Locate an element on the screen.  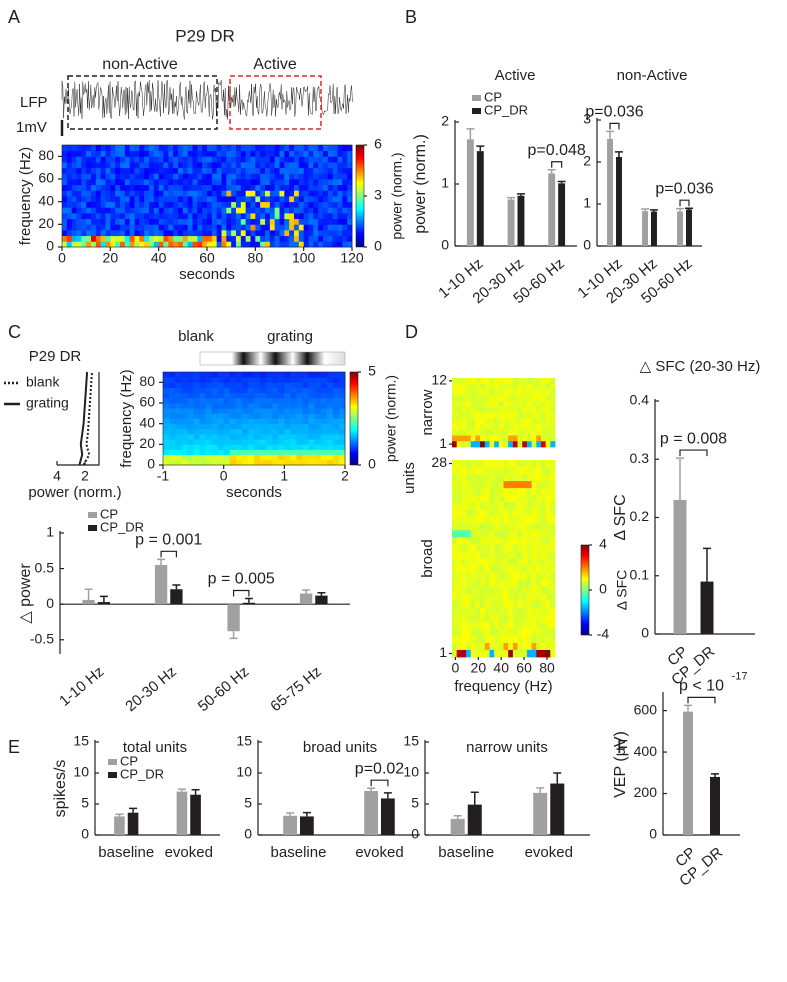
y-axis-label: △ power is located at coordinates (25, 593).